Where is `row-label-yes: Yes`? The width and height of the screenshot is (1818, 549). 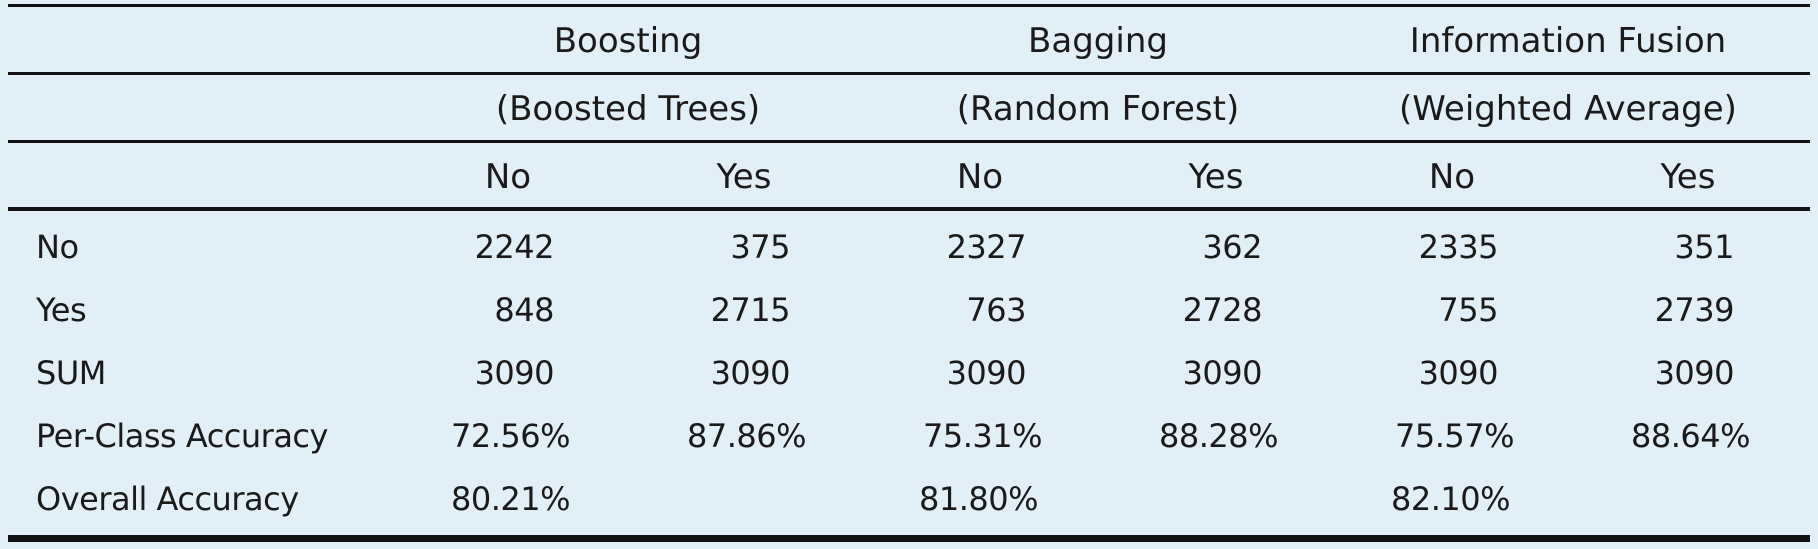
row-label-yes: Yes is located at coordinates (61, 310).